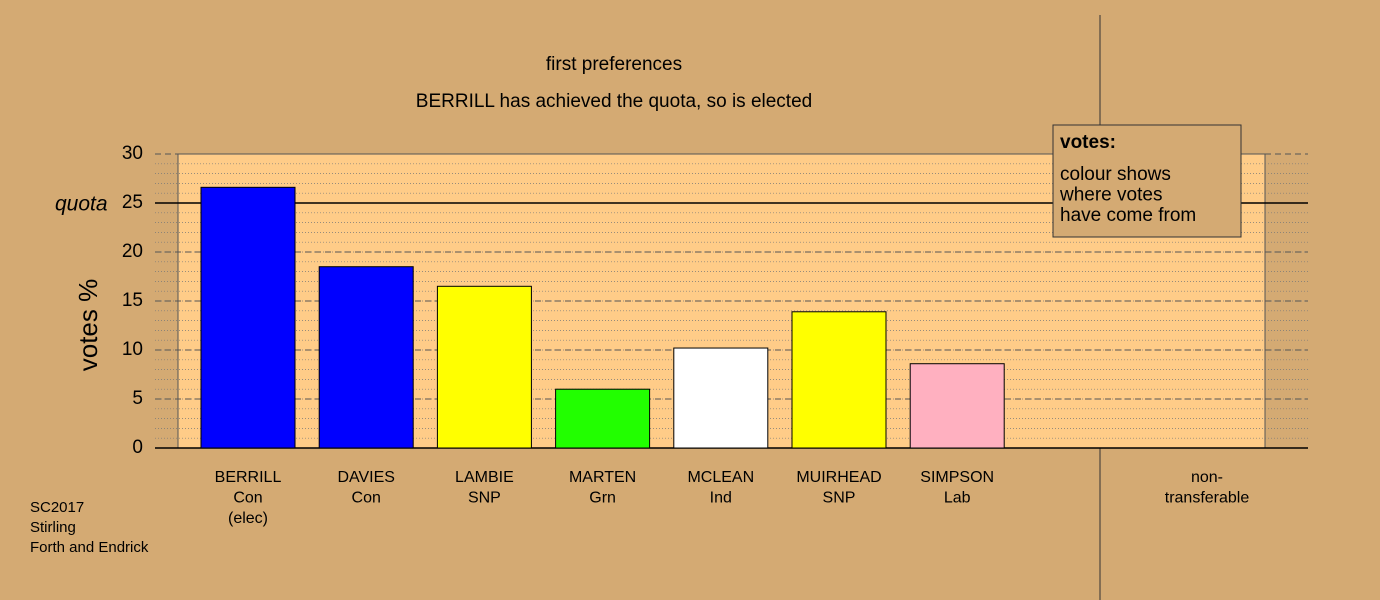 The image size is (1380, 600). I want to click on y-tick-label: 25, so click(132, 202).